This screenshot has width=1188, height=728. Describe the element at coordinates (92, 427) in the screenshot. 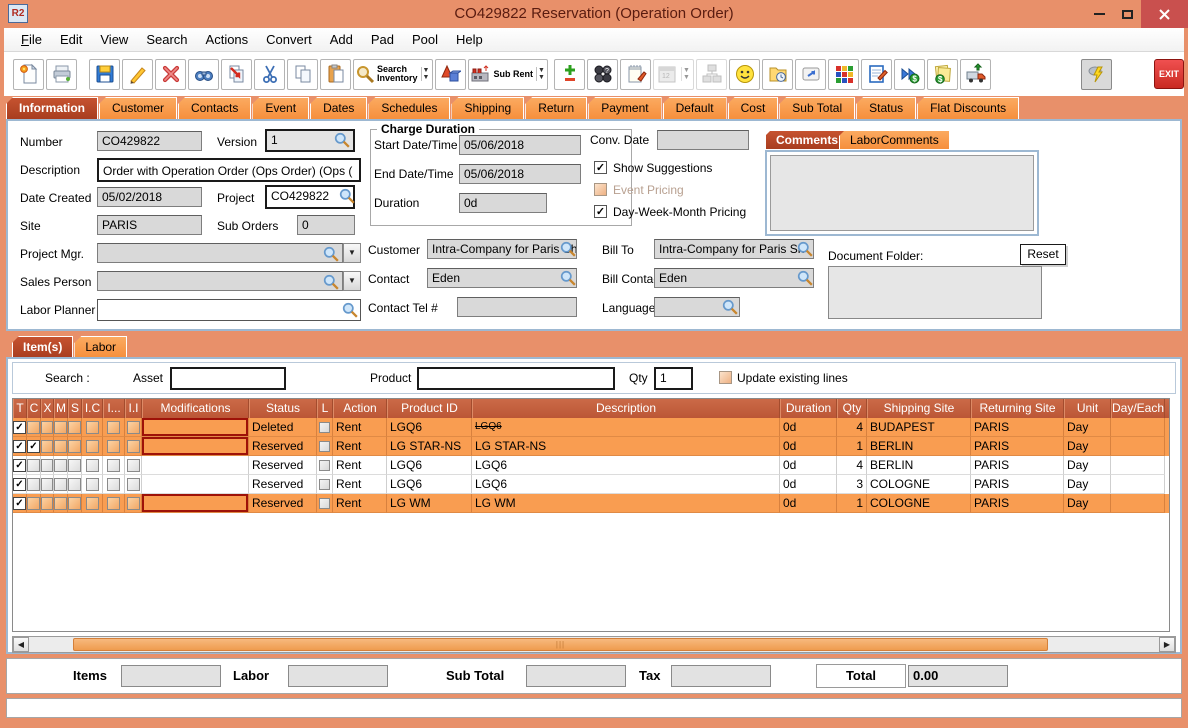

I see `row-checkbox-ic` at that location.